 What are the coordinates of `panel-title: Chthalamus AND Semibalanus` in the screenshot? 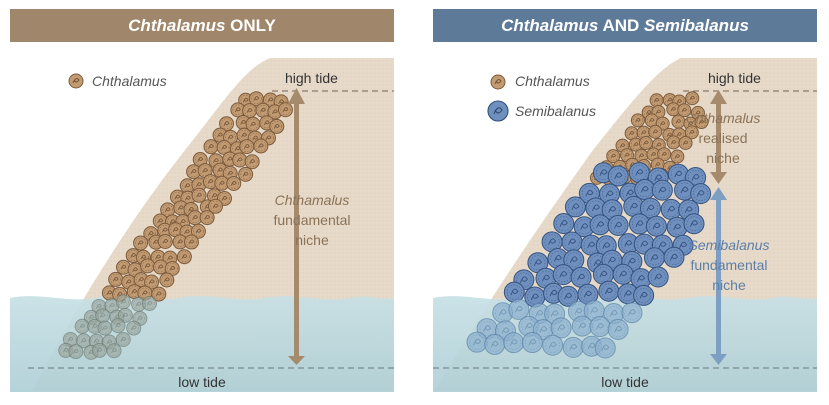 It's located at (625, 25).